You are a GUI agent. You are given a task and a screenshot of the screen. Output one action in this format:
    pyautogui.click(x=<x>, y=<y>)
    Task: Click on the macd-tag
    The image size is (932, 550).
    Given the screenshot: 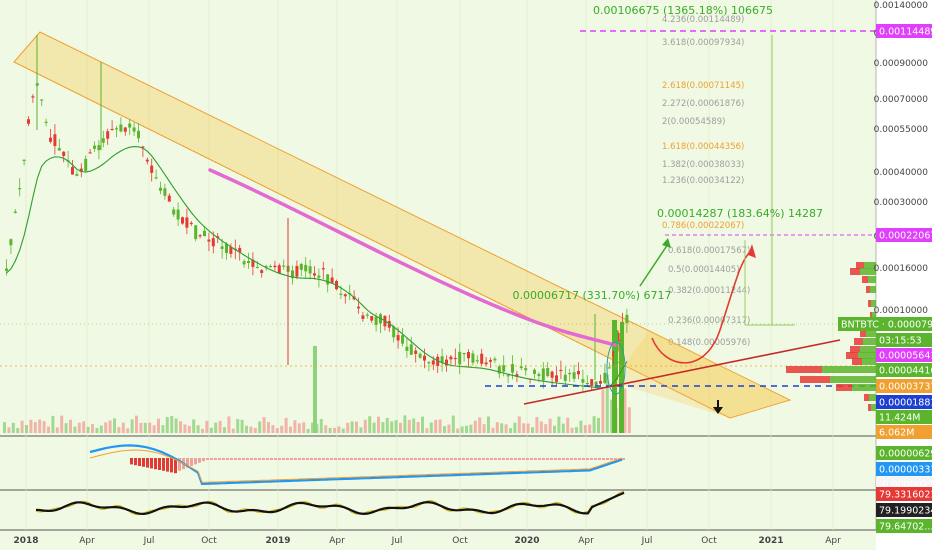 What is the action you would take?
    pyautogui.click(x=904, y=453)
    